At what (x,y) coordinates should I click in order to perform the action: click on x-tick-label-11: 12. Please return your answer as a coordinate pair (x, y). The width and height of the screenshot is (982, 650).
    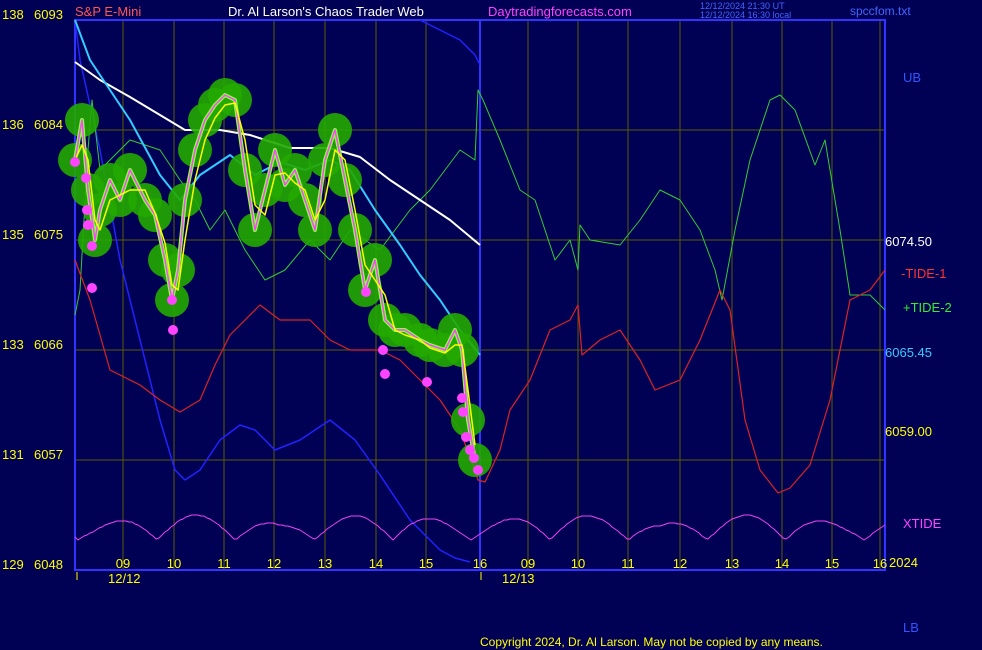
    Looking at the image, I should click on (680, 563).